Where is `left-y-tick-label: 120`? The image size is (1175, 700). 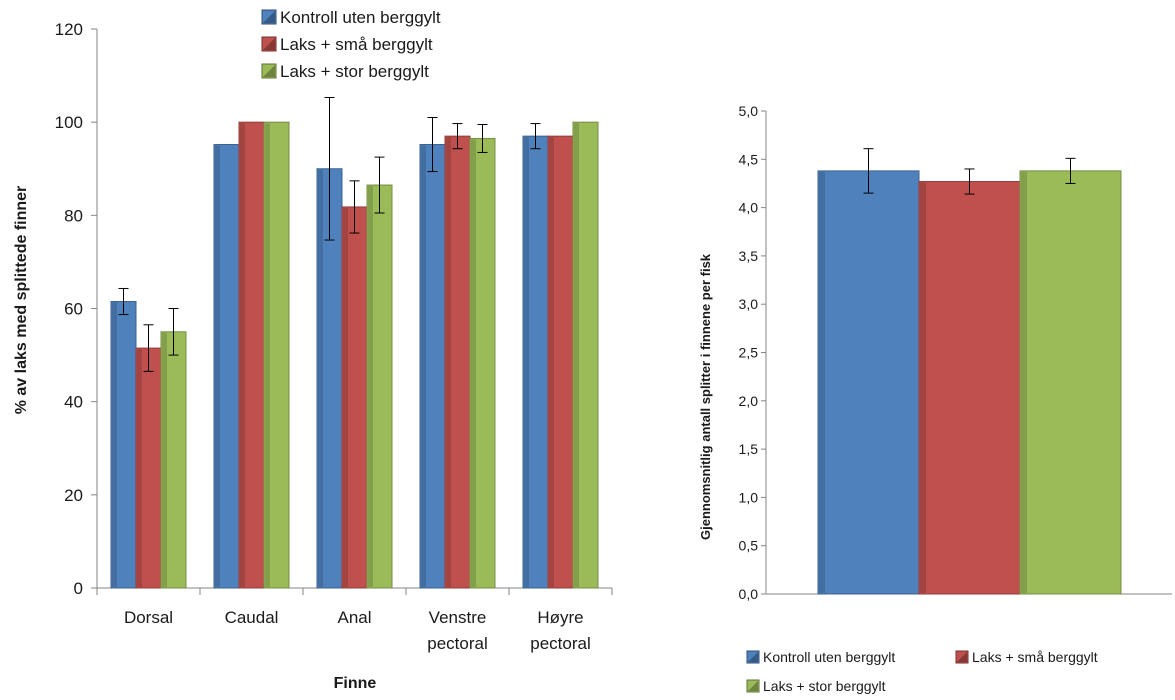 left-y-tick-label: 120 is located at coordinates (69, 29).